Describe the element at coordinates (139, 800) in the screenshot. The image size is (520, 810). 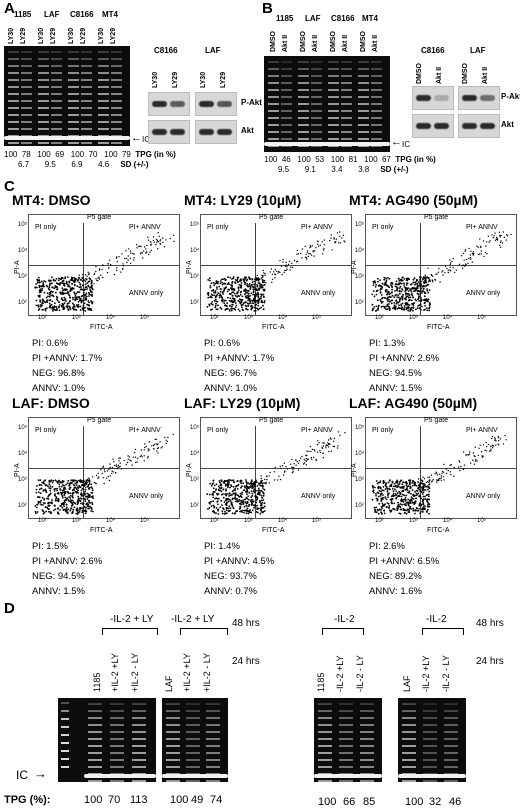
I see `tpg-value: 113` at that location.